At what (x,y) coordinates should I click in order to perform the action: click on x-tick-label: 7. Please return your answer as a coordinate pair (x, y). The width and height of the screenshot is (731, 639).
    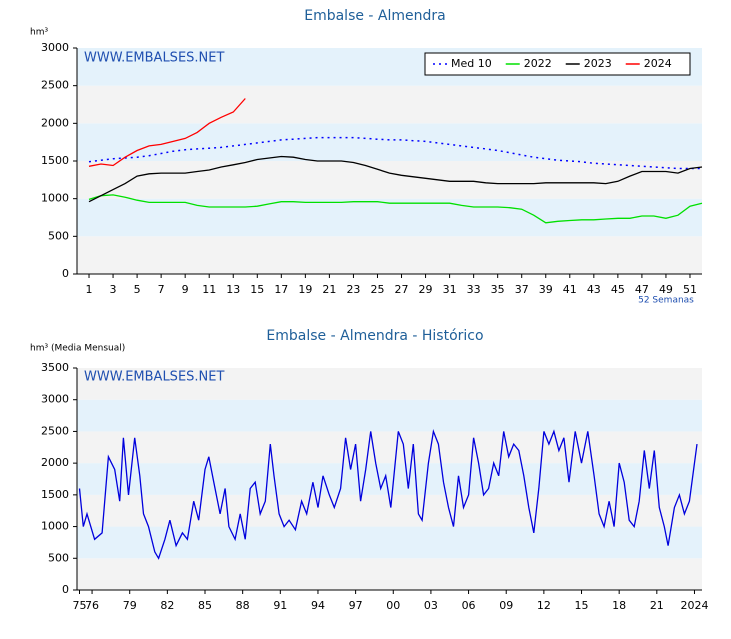
    Looking at the image, I should click on (161, 289).